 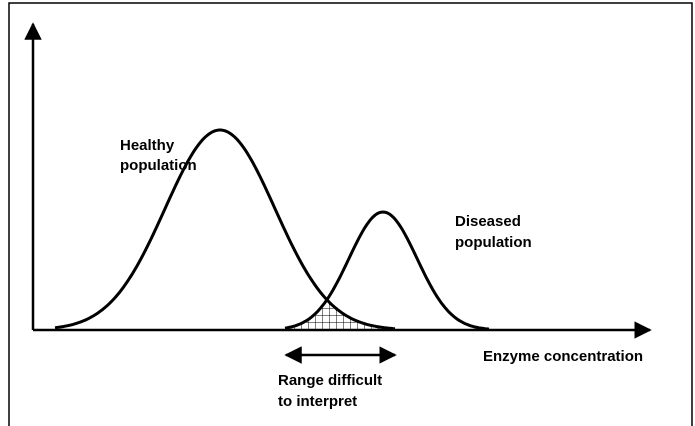 I want to click on range-label: to interpret, so click(x=317, y=401).